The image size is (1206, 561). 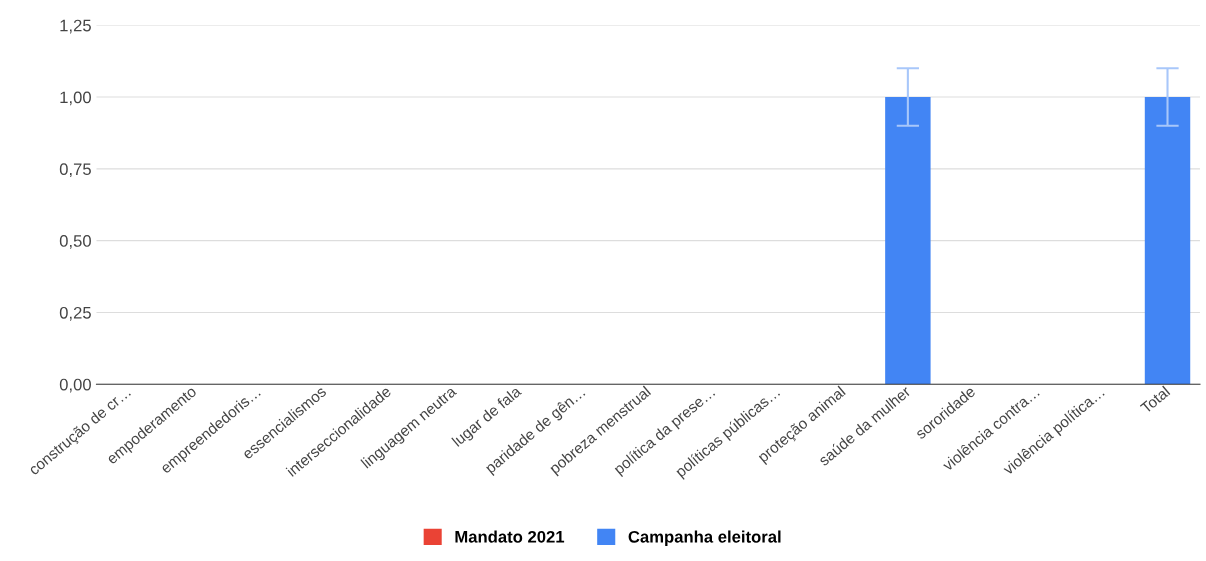 I want to click on y-tick-label: 0,50, so click(x=75, y=242).